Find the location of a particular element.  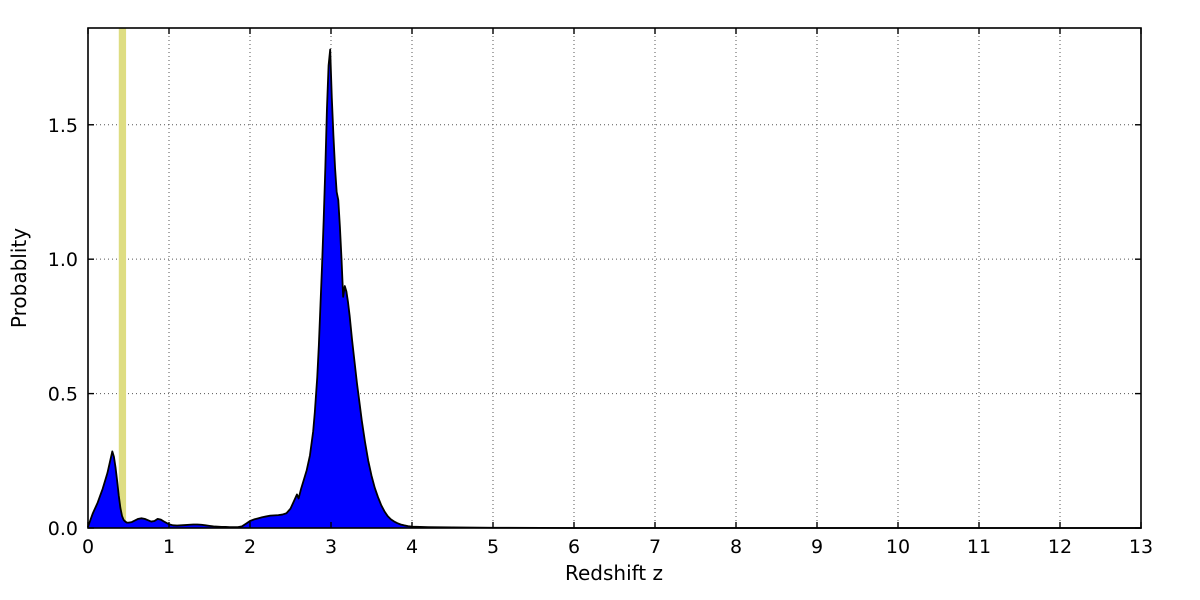

x-tick-label: 12 is located at coordinates (1060, 547).